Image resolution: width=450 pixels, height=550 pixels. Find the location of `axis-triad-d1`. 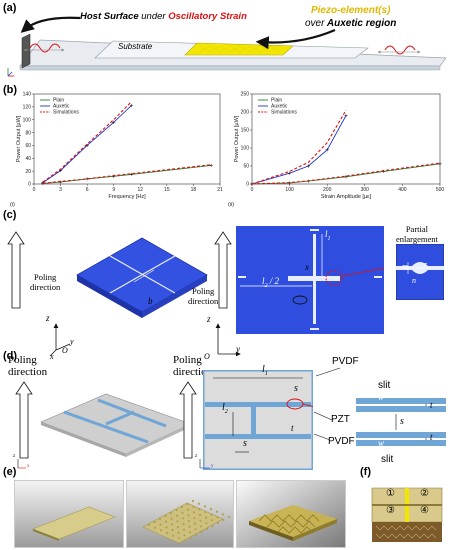

axis-triad-d1 is located at coordinates (21, 464).